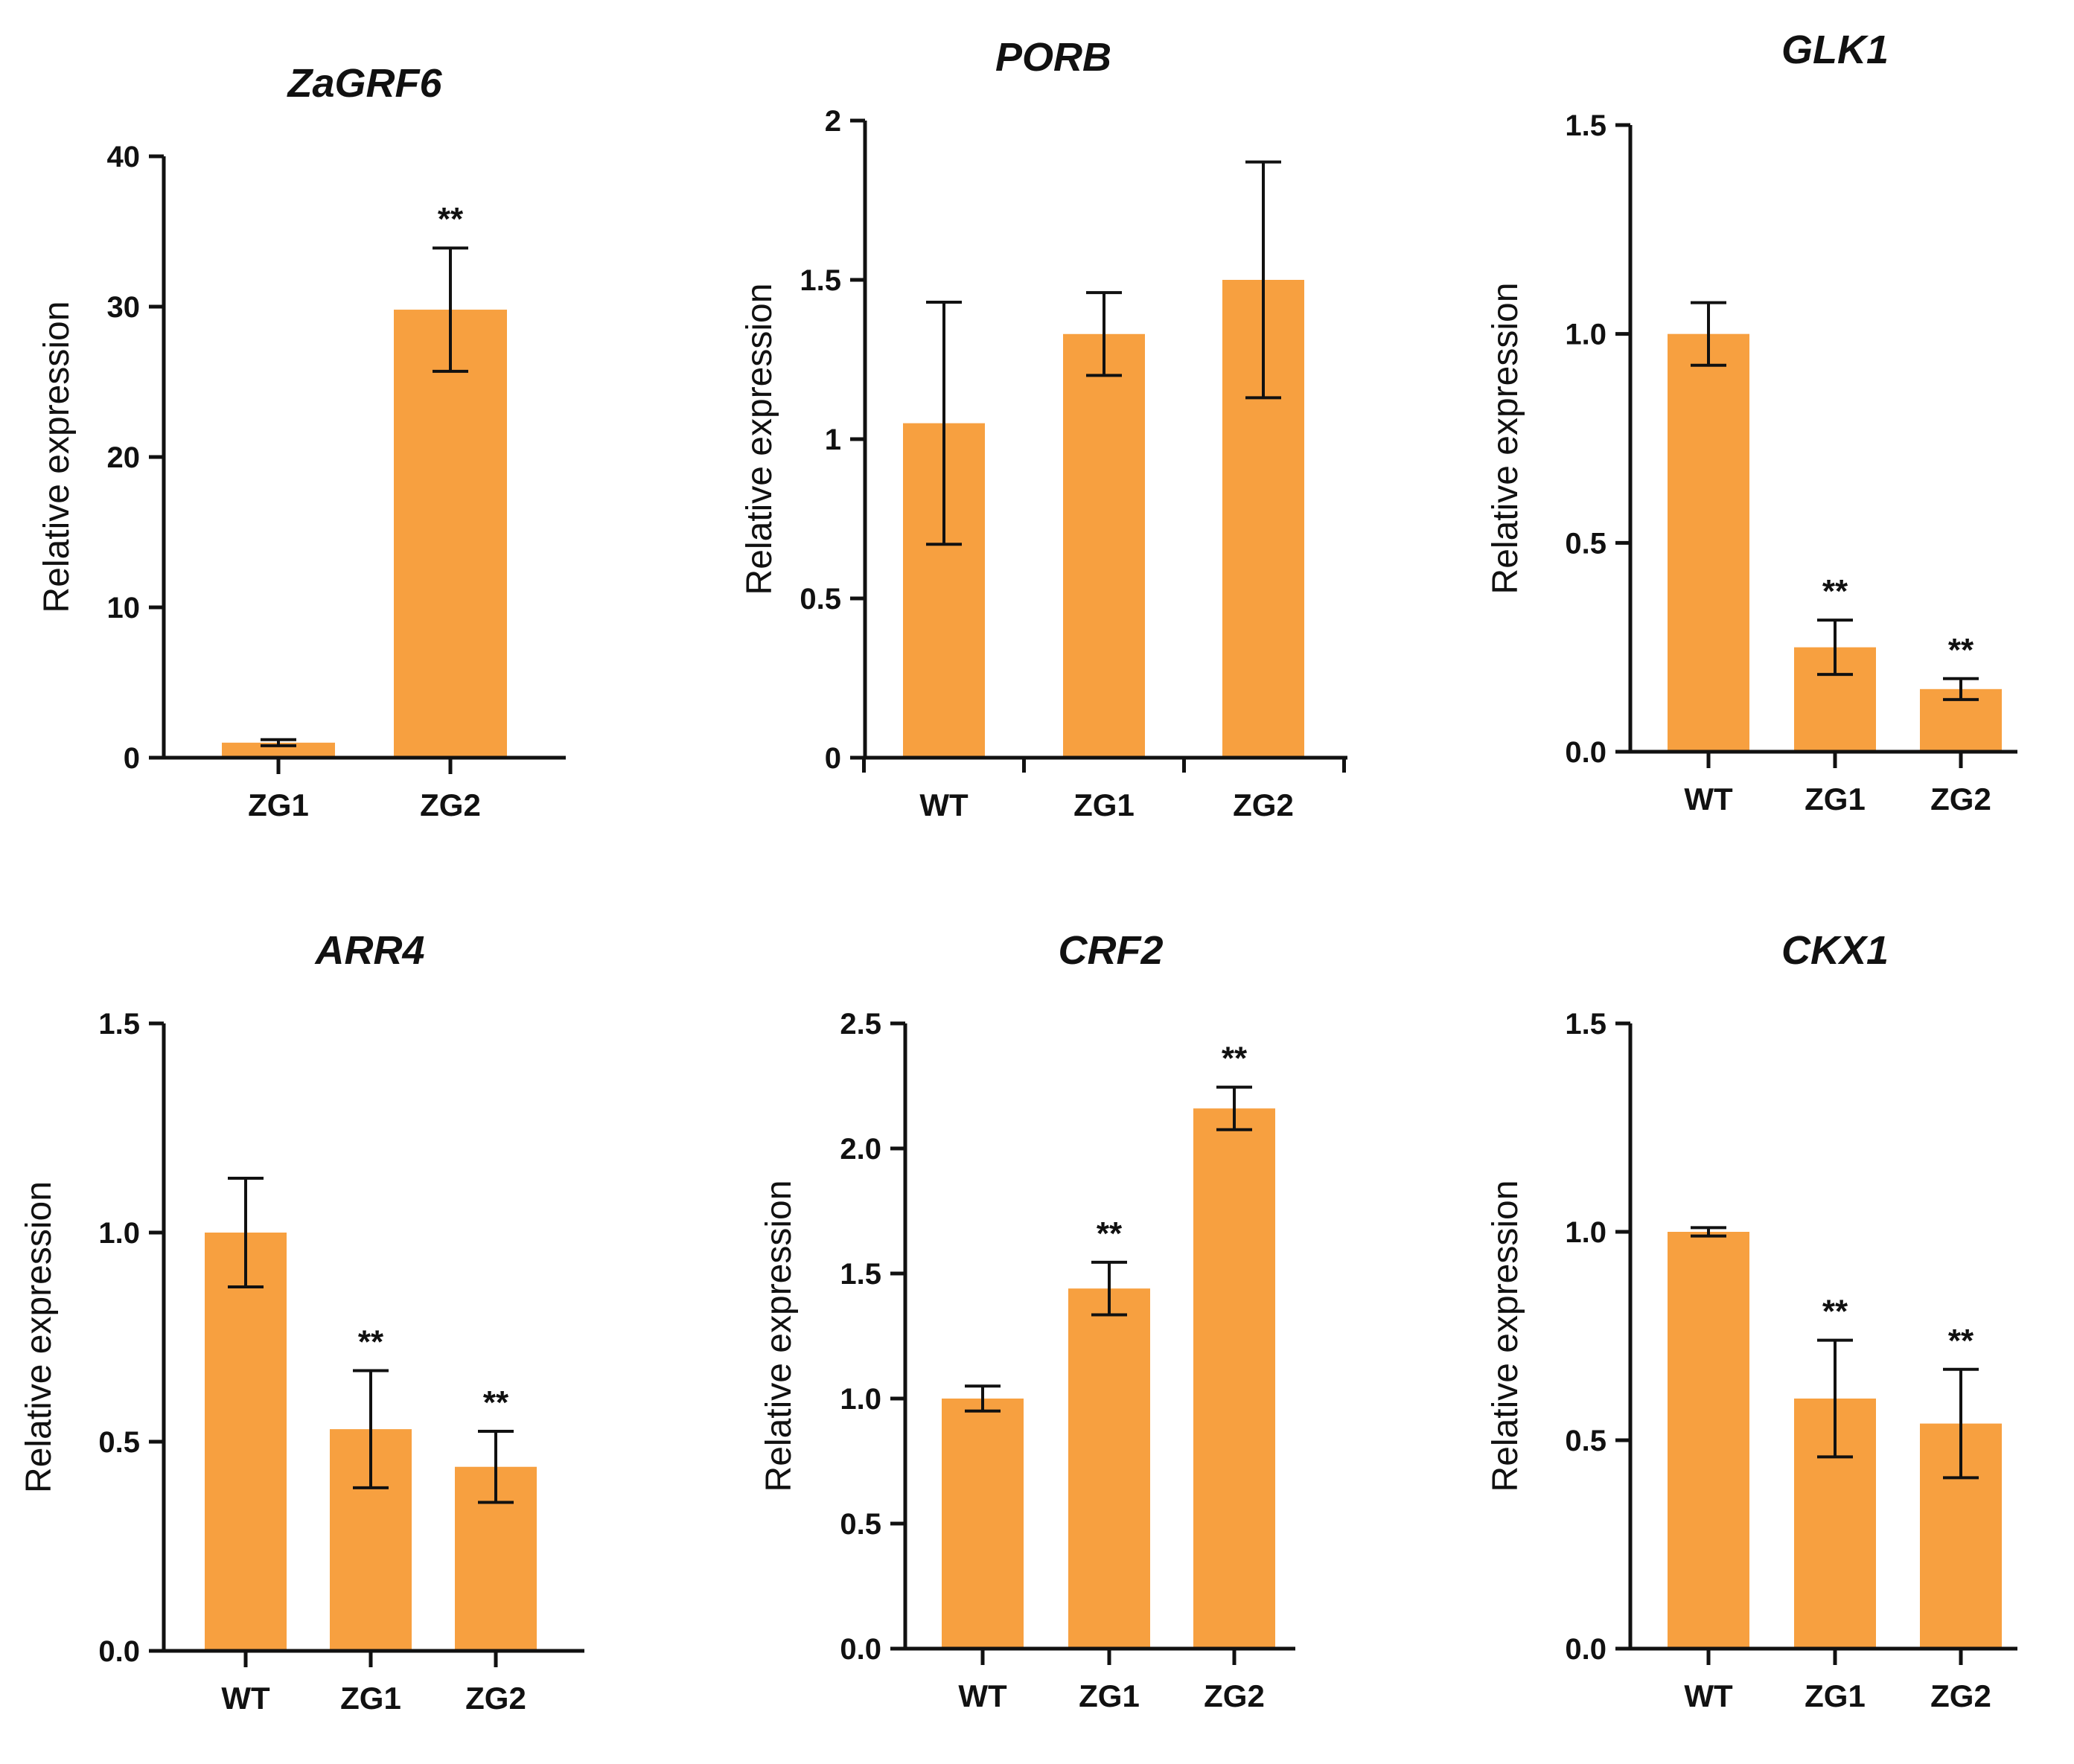  I want to click on y-tick-label: 20, so click(124, 457).